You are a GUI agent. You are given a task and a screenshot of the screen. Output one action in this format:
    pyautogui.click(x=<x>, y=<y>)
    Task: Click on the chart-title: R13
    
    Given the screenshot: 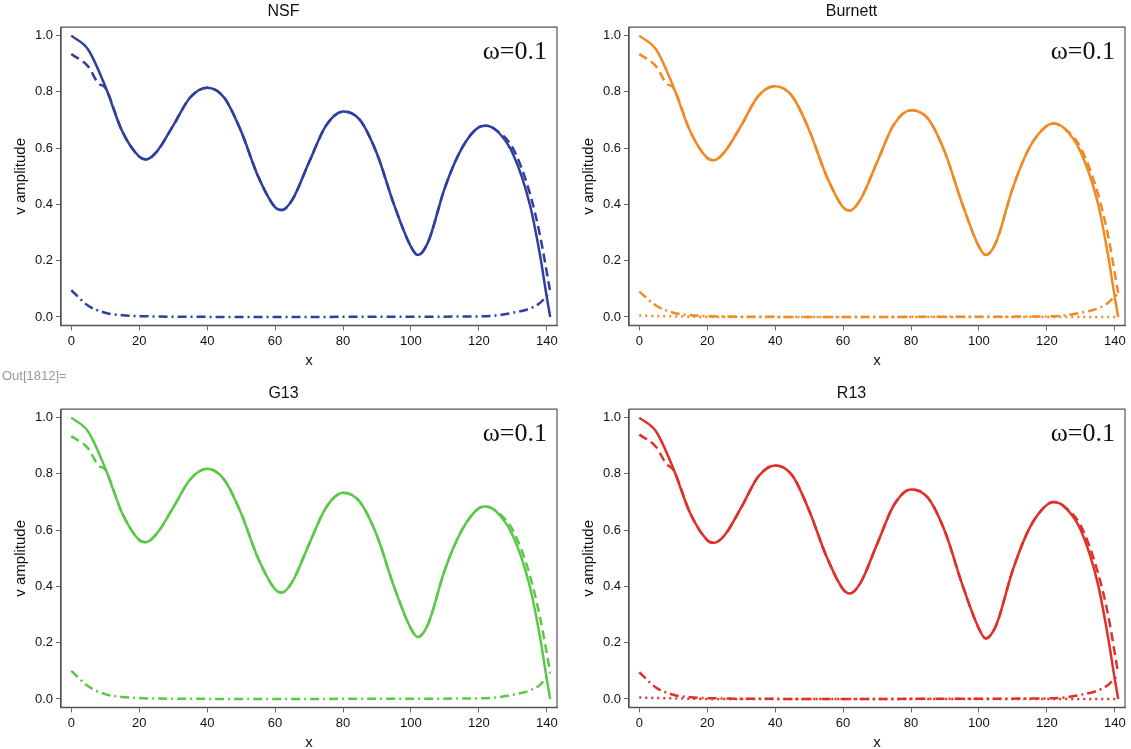 What is the action you would take?
    pyautogui.click(x=851, y=393)
    